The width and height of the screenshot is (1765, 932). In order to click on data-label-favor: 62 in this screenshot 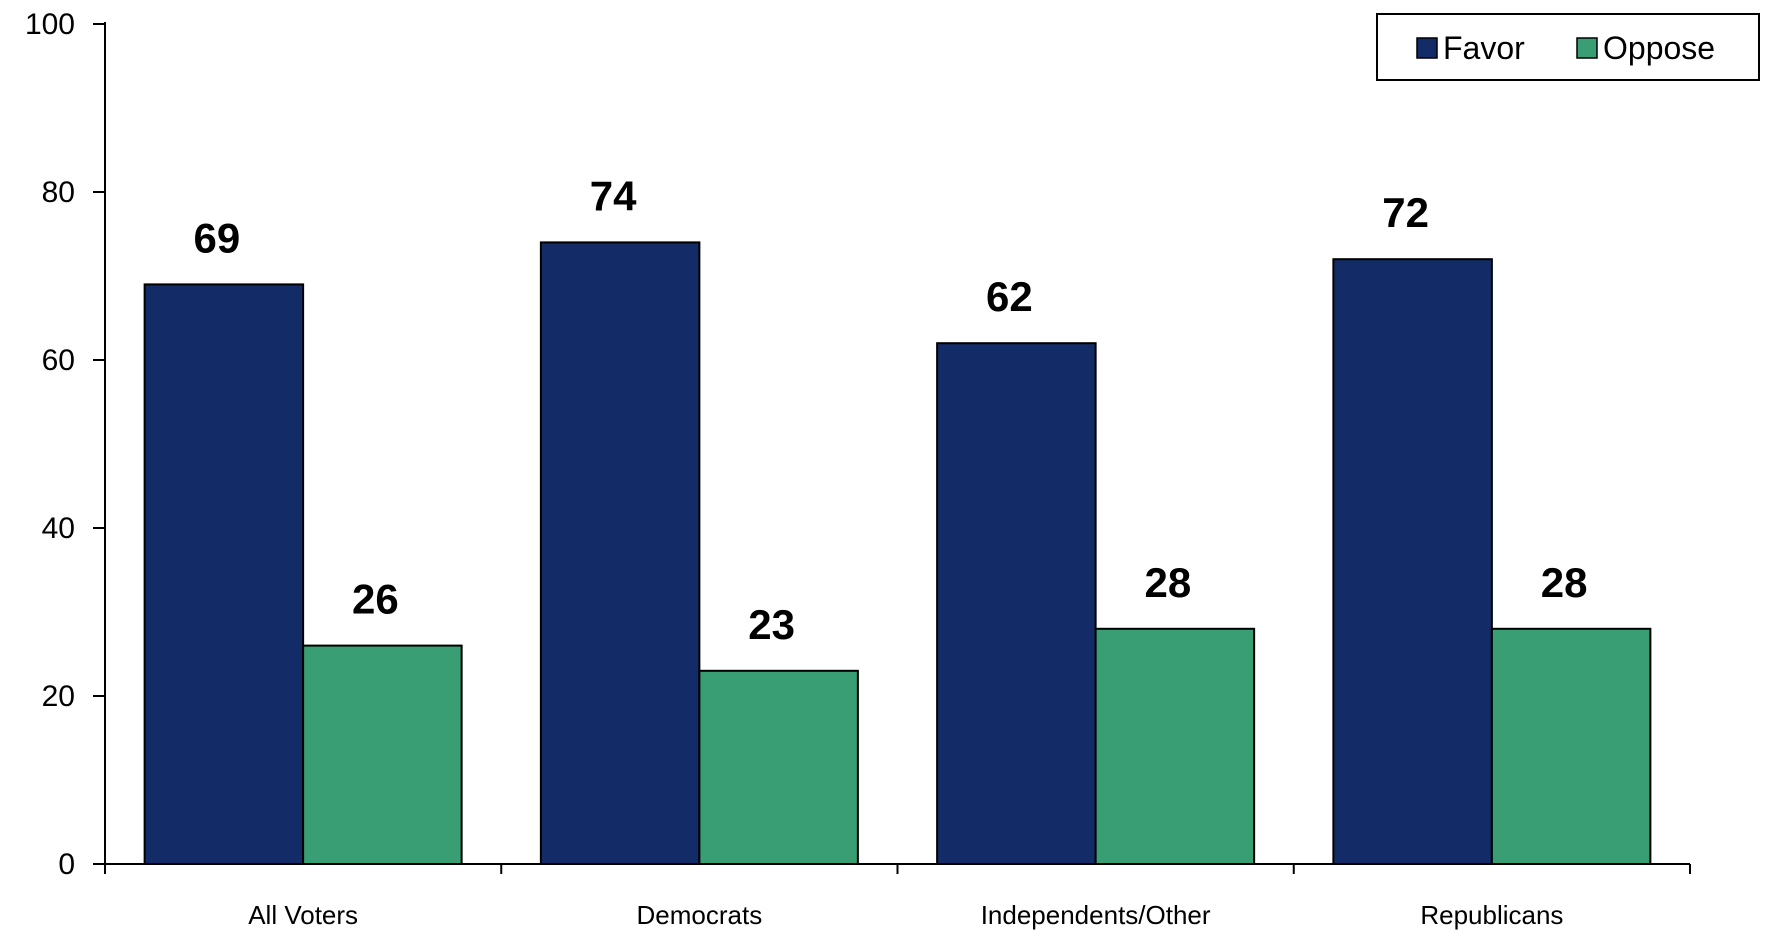, I will do `click(1009, 296)`.